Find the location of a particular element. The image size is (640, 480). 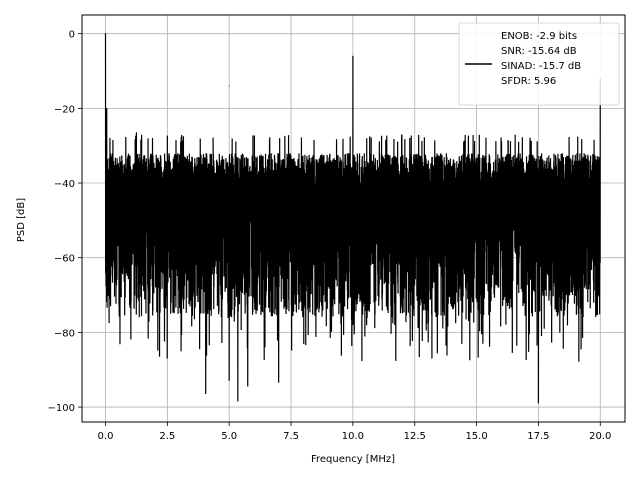

x-tick-label: 15.0 is located at coordinates (476, 436).